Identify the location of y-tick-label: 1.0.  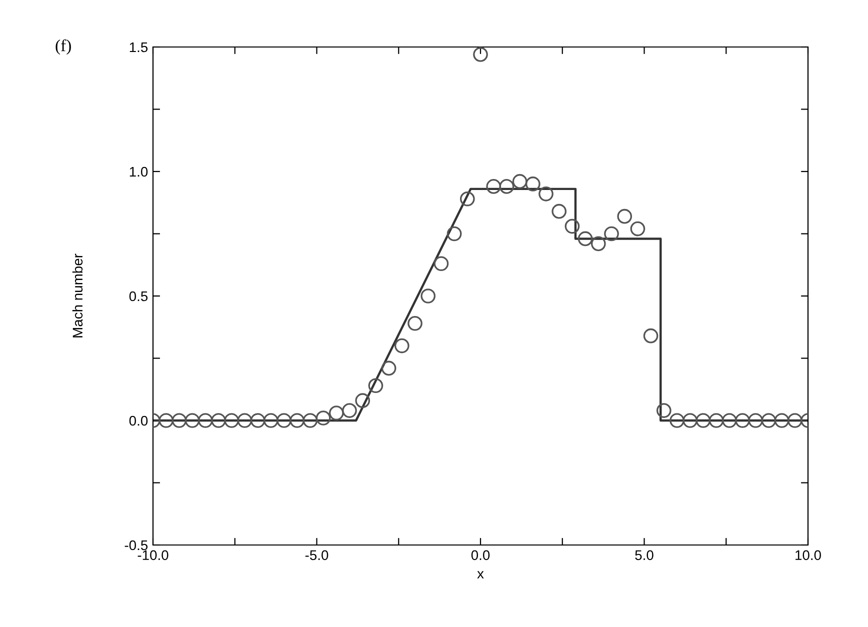
(139, 171).